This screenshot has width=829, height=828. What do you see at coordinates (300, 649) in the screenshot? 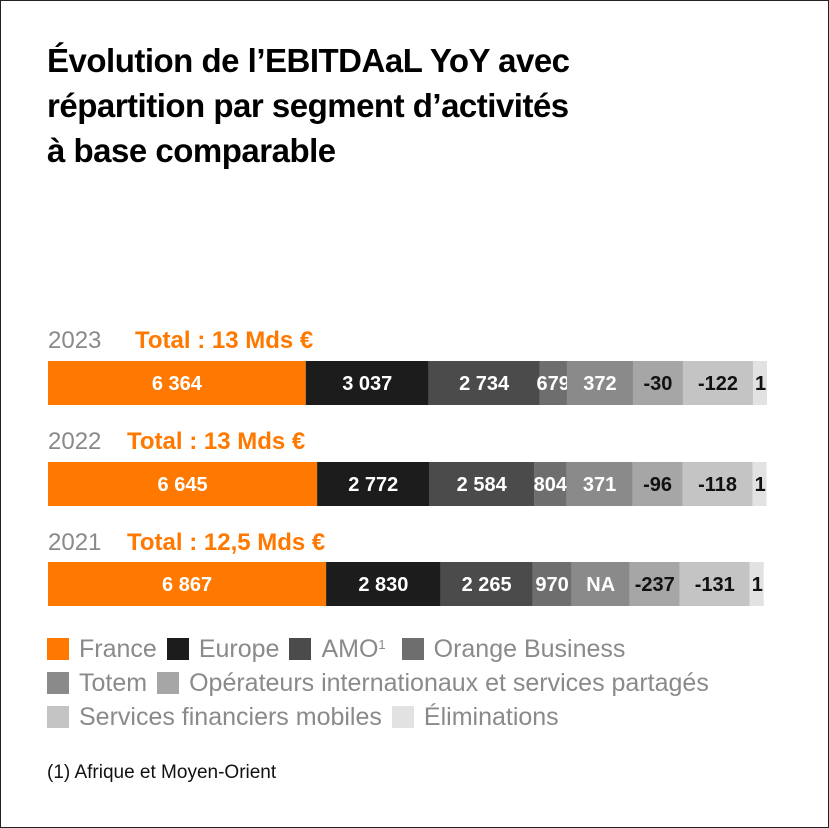
I see `legend-swatch-amo` at bounding box center [300, 649].